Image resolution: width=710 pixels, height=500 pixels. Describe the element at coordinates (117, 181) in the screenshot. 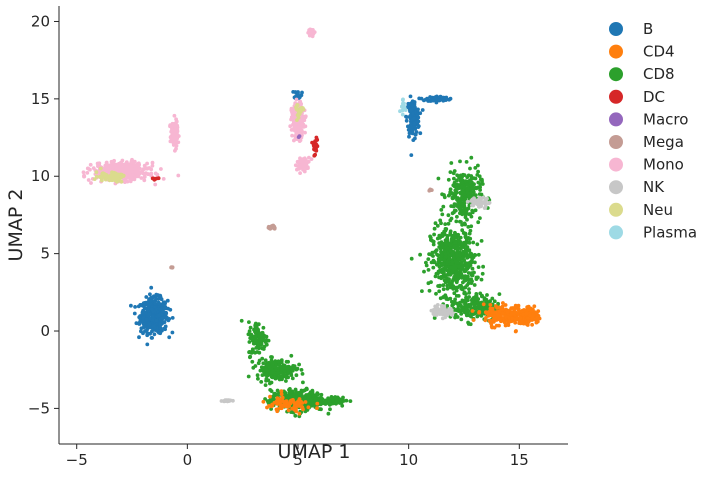

I see `point-neu` at that location.